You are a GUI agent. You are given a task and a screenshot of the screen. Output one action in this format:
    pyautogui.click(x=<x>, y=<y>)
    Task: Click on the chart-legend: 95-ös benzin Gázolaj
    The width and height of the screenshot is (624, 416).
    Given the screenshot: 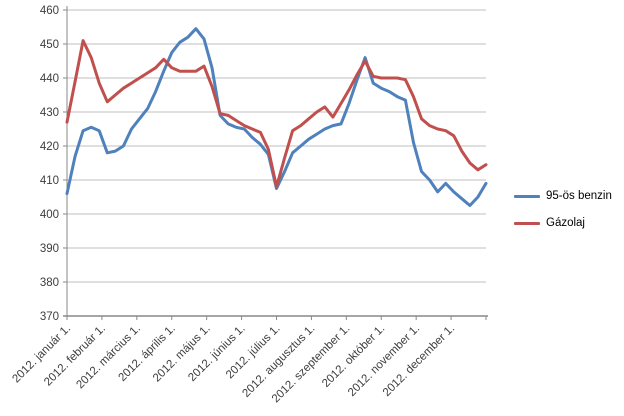 What is the action you would take?
    pyautogui.click(x=563, y=215)
    